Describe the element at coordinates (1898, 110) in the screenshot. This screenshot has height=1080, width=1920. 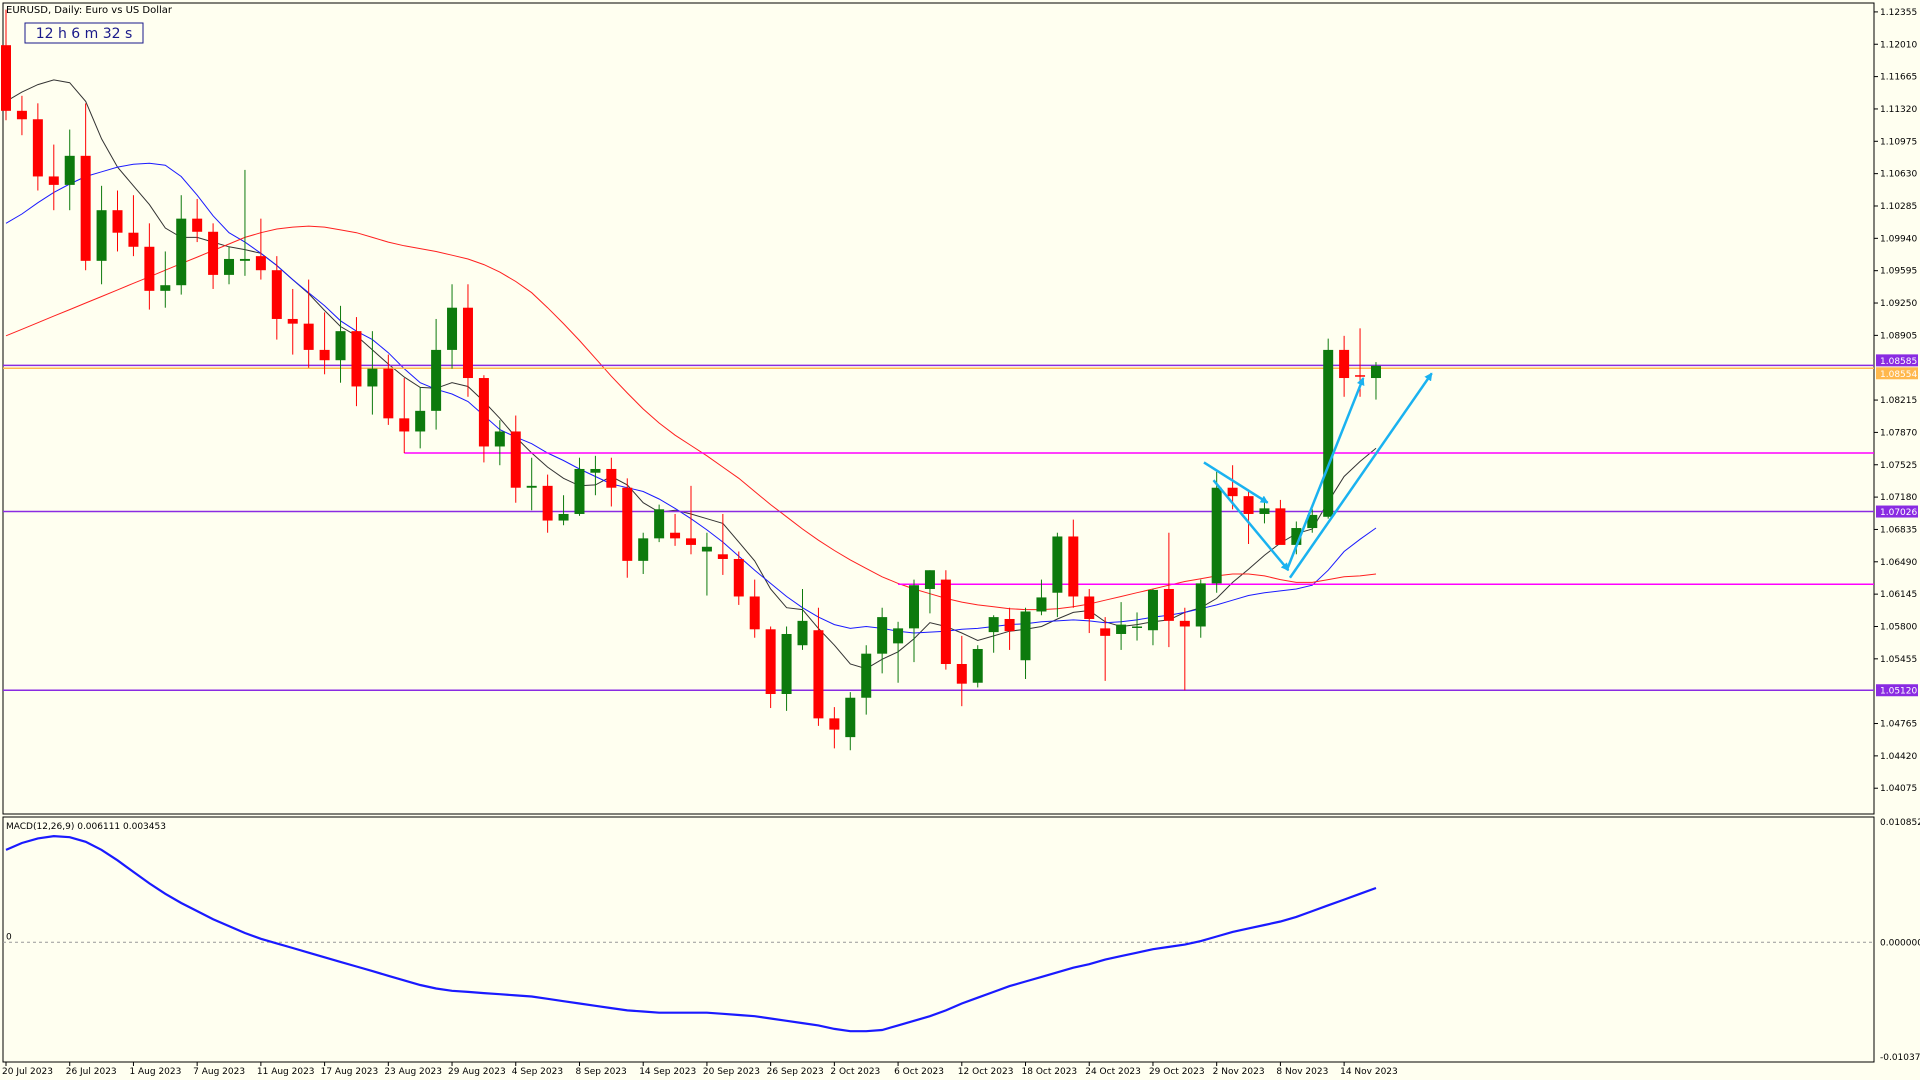
I see `price-tick-label: 1.11320` at that location.